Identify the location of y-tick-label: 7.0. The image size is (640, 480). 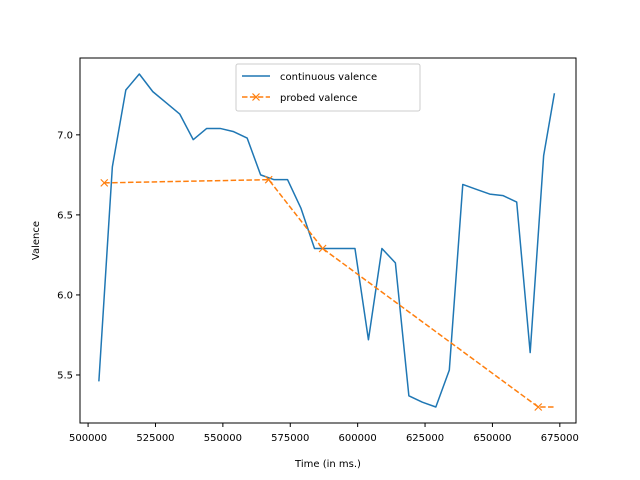
(65, 135).